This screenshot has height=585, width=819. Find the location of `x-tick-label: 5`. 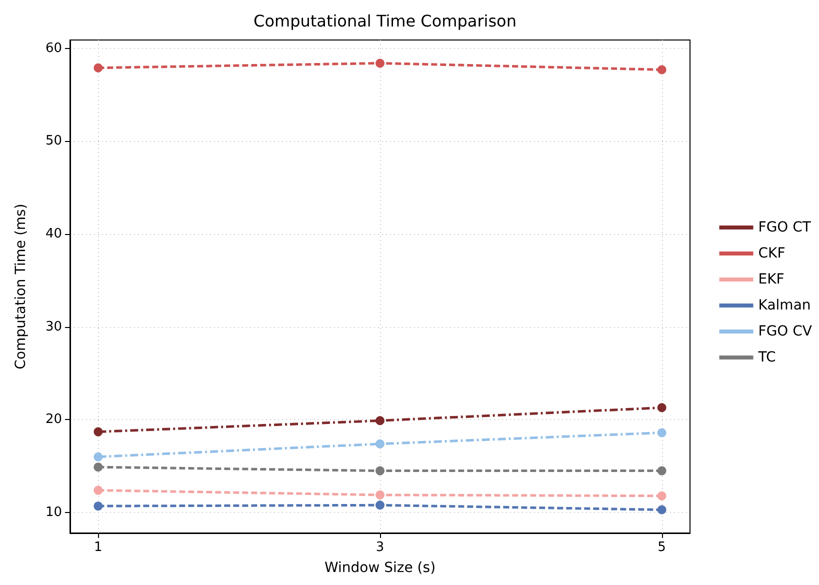

x-tick-label: 5 is located at coordinates (662, 547).